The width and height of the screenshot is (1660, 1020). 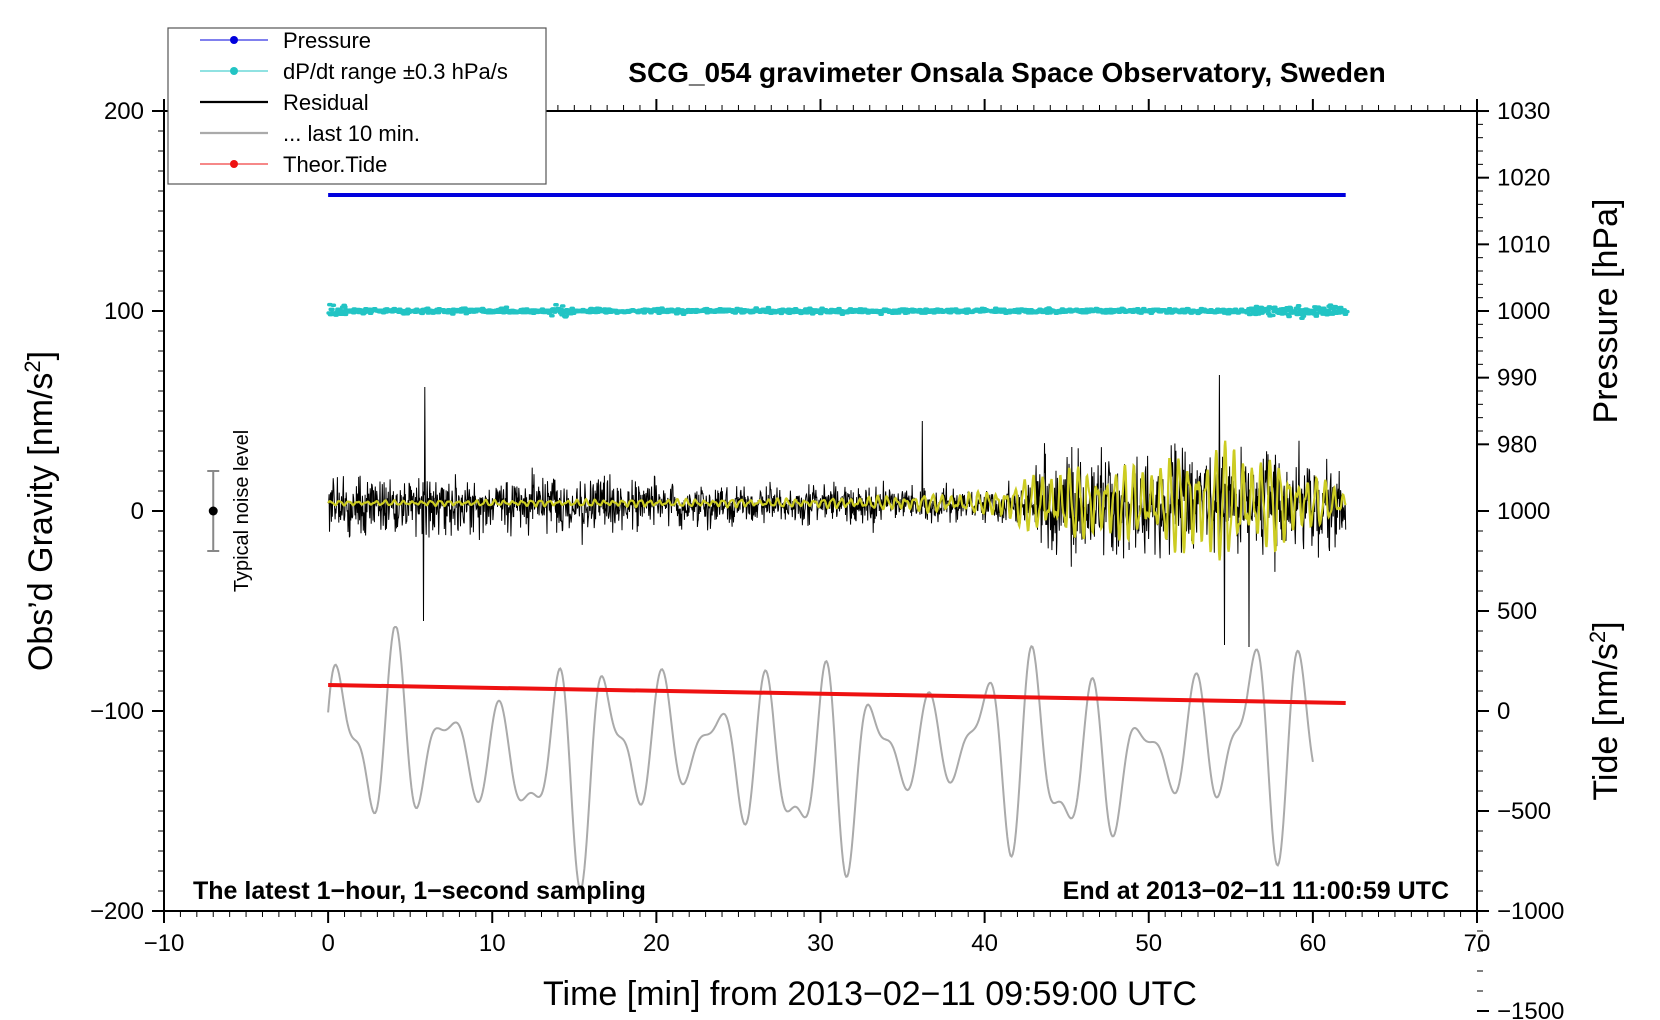 What do you see at coordinates (242, 511) in the screenshot?
I see `noise-bar-label: Typical noise level` at bounding box center [242, 511].